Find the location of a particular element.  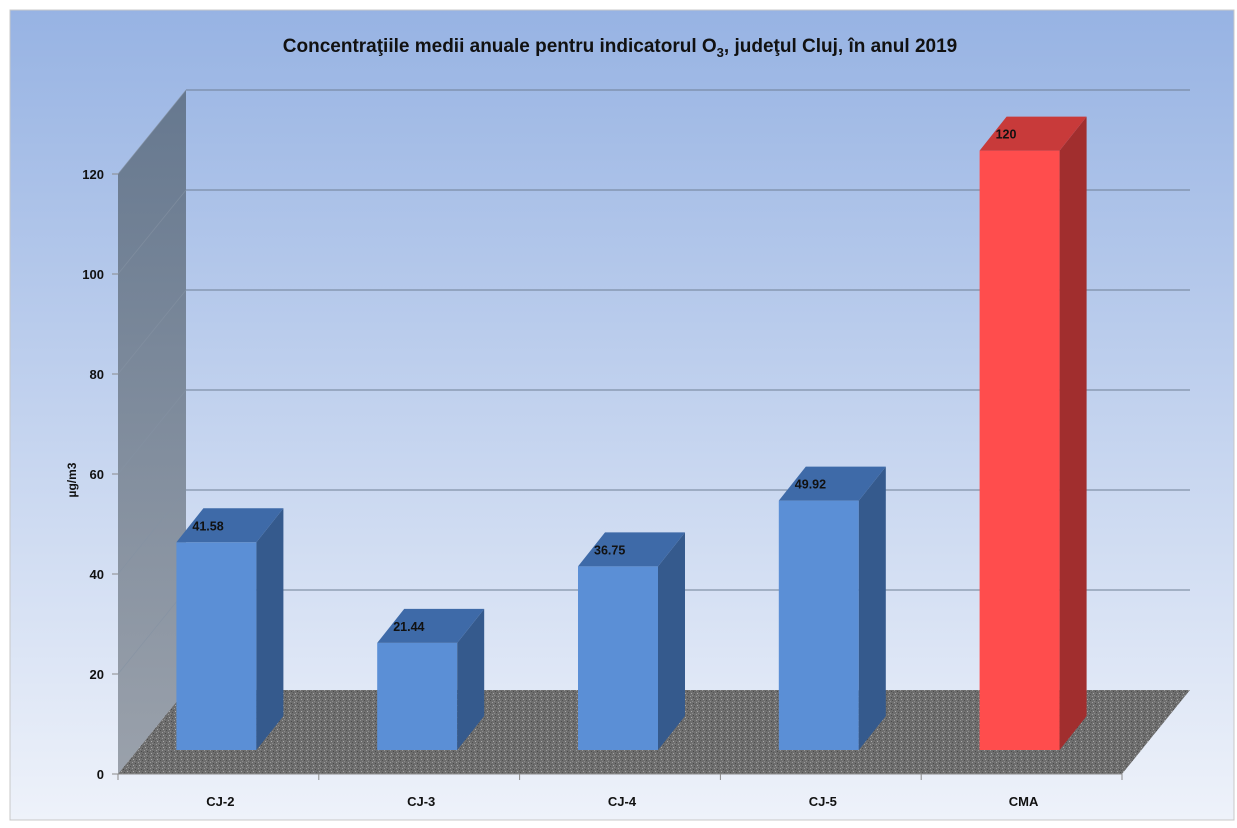

bar-cj-2: 41.58 is located at coordinates (230, 629).